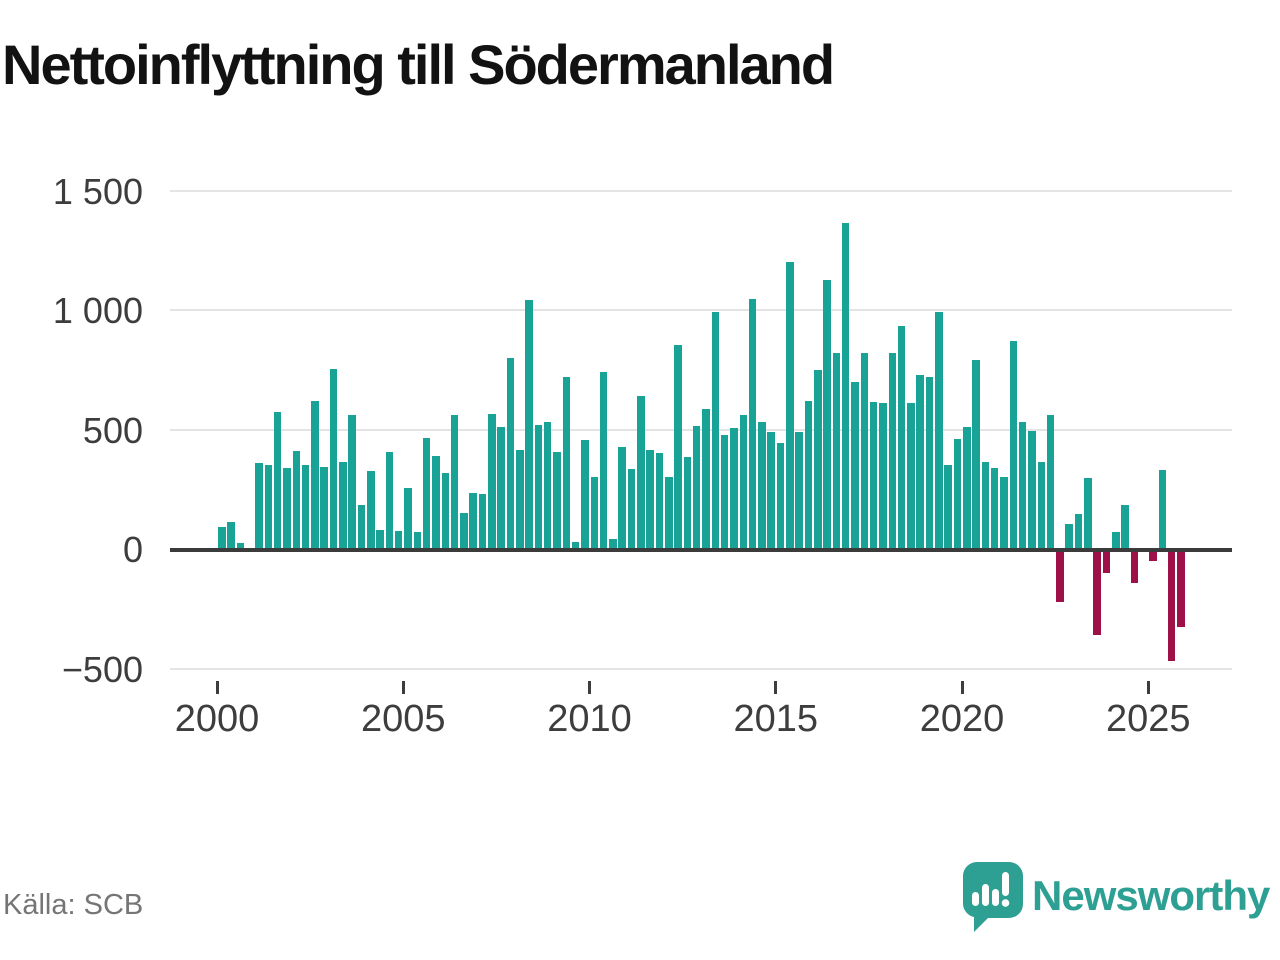  What do you see at coordinates (696, 487) in the screenshot?
I see `bar-2012-q4` at bounding box center [696, 487].